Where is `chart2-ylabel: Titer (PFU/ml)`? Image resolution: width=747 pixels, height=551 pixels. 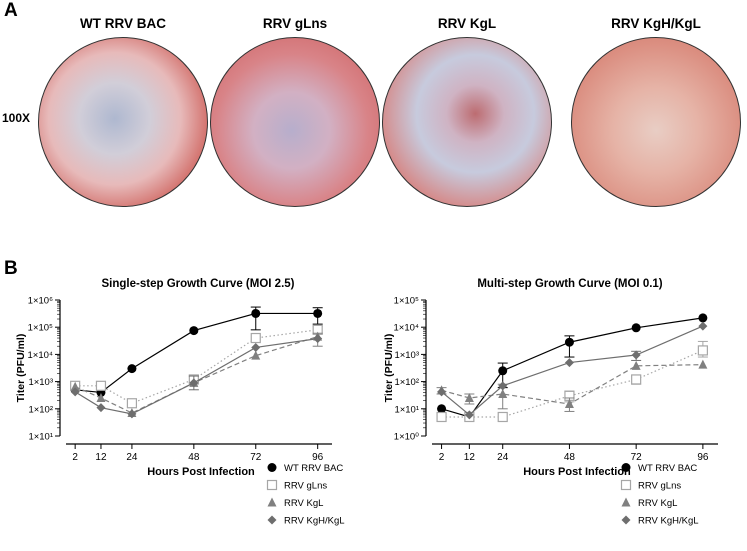 chart2-ylabel: Titer (PFU/ml) is located at coordinates (389, 368).